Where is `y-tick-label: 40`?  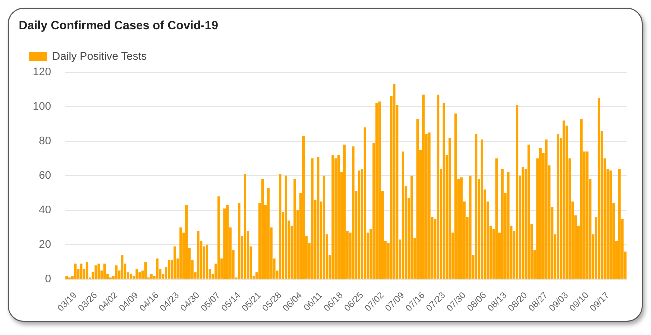
y-tick-label: 40 is located at coordinates (45, 210).